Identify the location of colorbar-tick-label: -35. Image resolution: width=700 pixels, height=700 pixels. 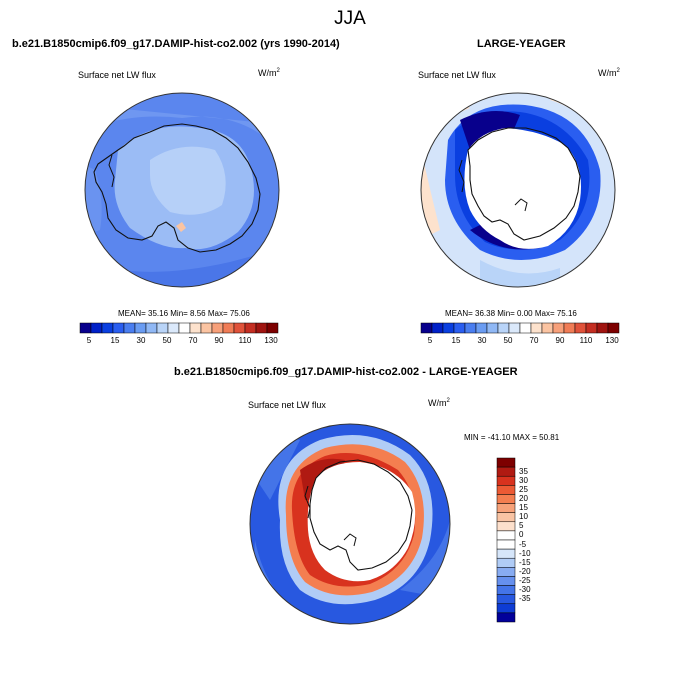
(525, 599).